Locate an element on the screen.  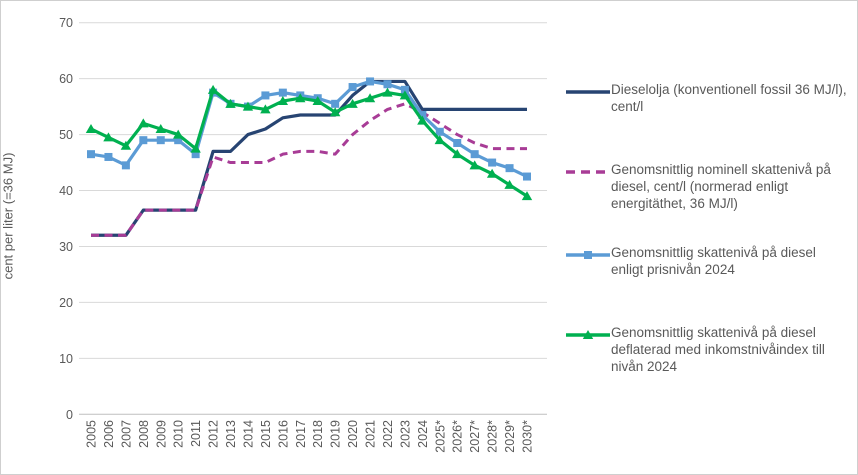
legend-sample-solid is located at coordinates (588, 92).